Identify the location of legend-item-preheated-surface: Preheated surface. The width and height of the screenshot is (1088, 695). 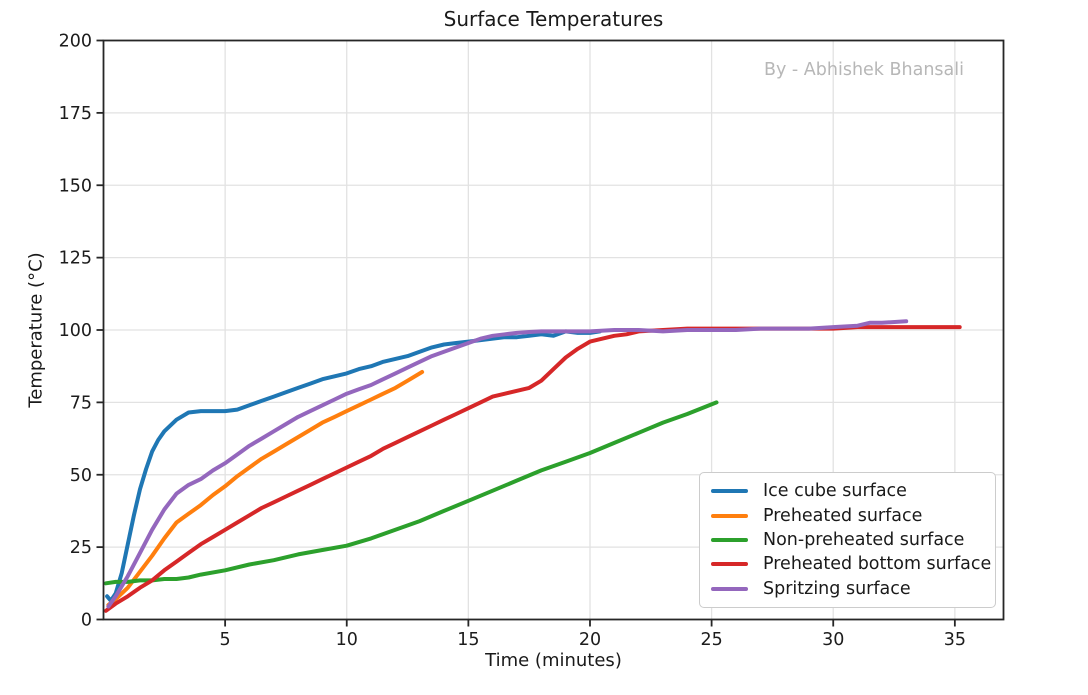
(847, 516).